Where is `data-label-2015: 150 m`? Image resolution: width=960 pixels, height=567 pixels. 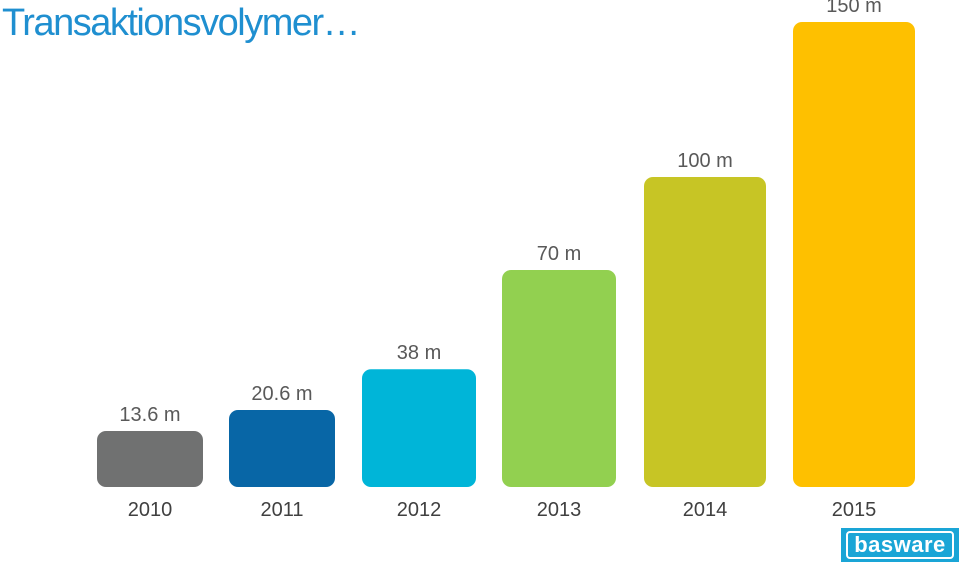
data-label-2015: 150 m is located at coordinates (854, 8).